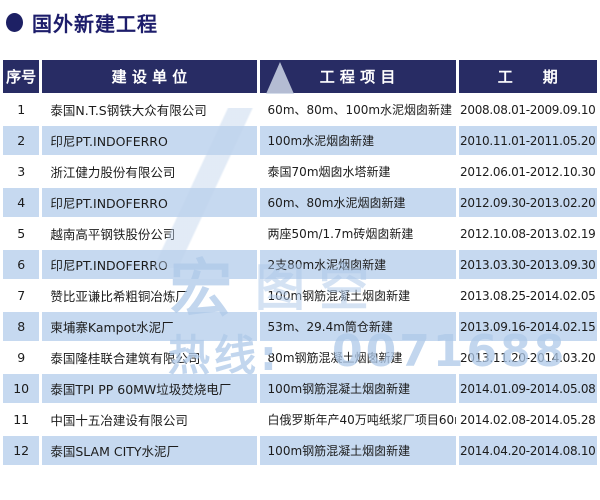 Image resolution: width=600 pixels, height=500 pixels. What do you see at coordinates (21, 295) in the screenshot?
I see `cell-no: 7` at bounding box center [21, 295].